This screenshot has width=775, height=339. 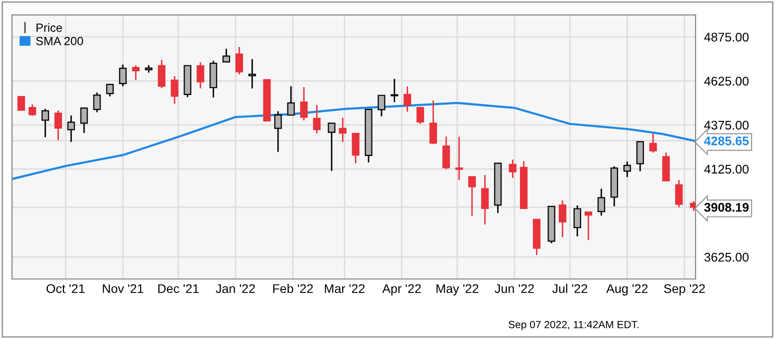 I want to click on y-tick-label: 4375.00, so click(x=726, y=125).